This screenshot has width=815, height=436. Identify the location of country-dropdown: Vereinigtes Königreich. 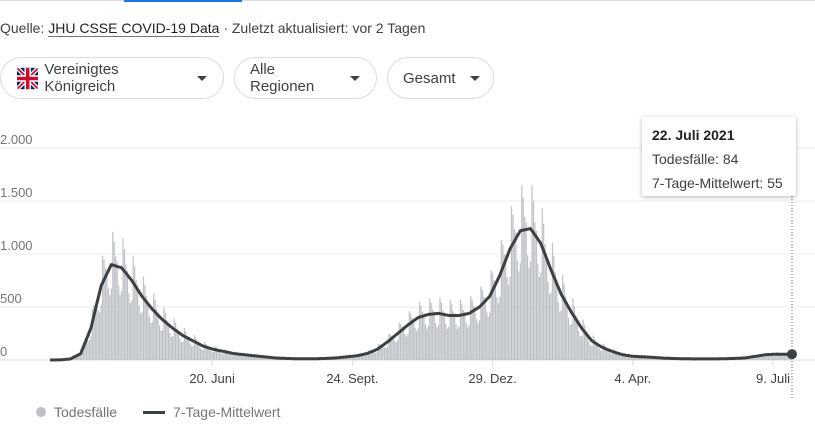
(112, 78).